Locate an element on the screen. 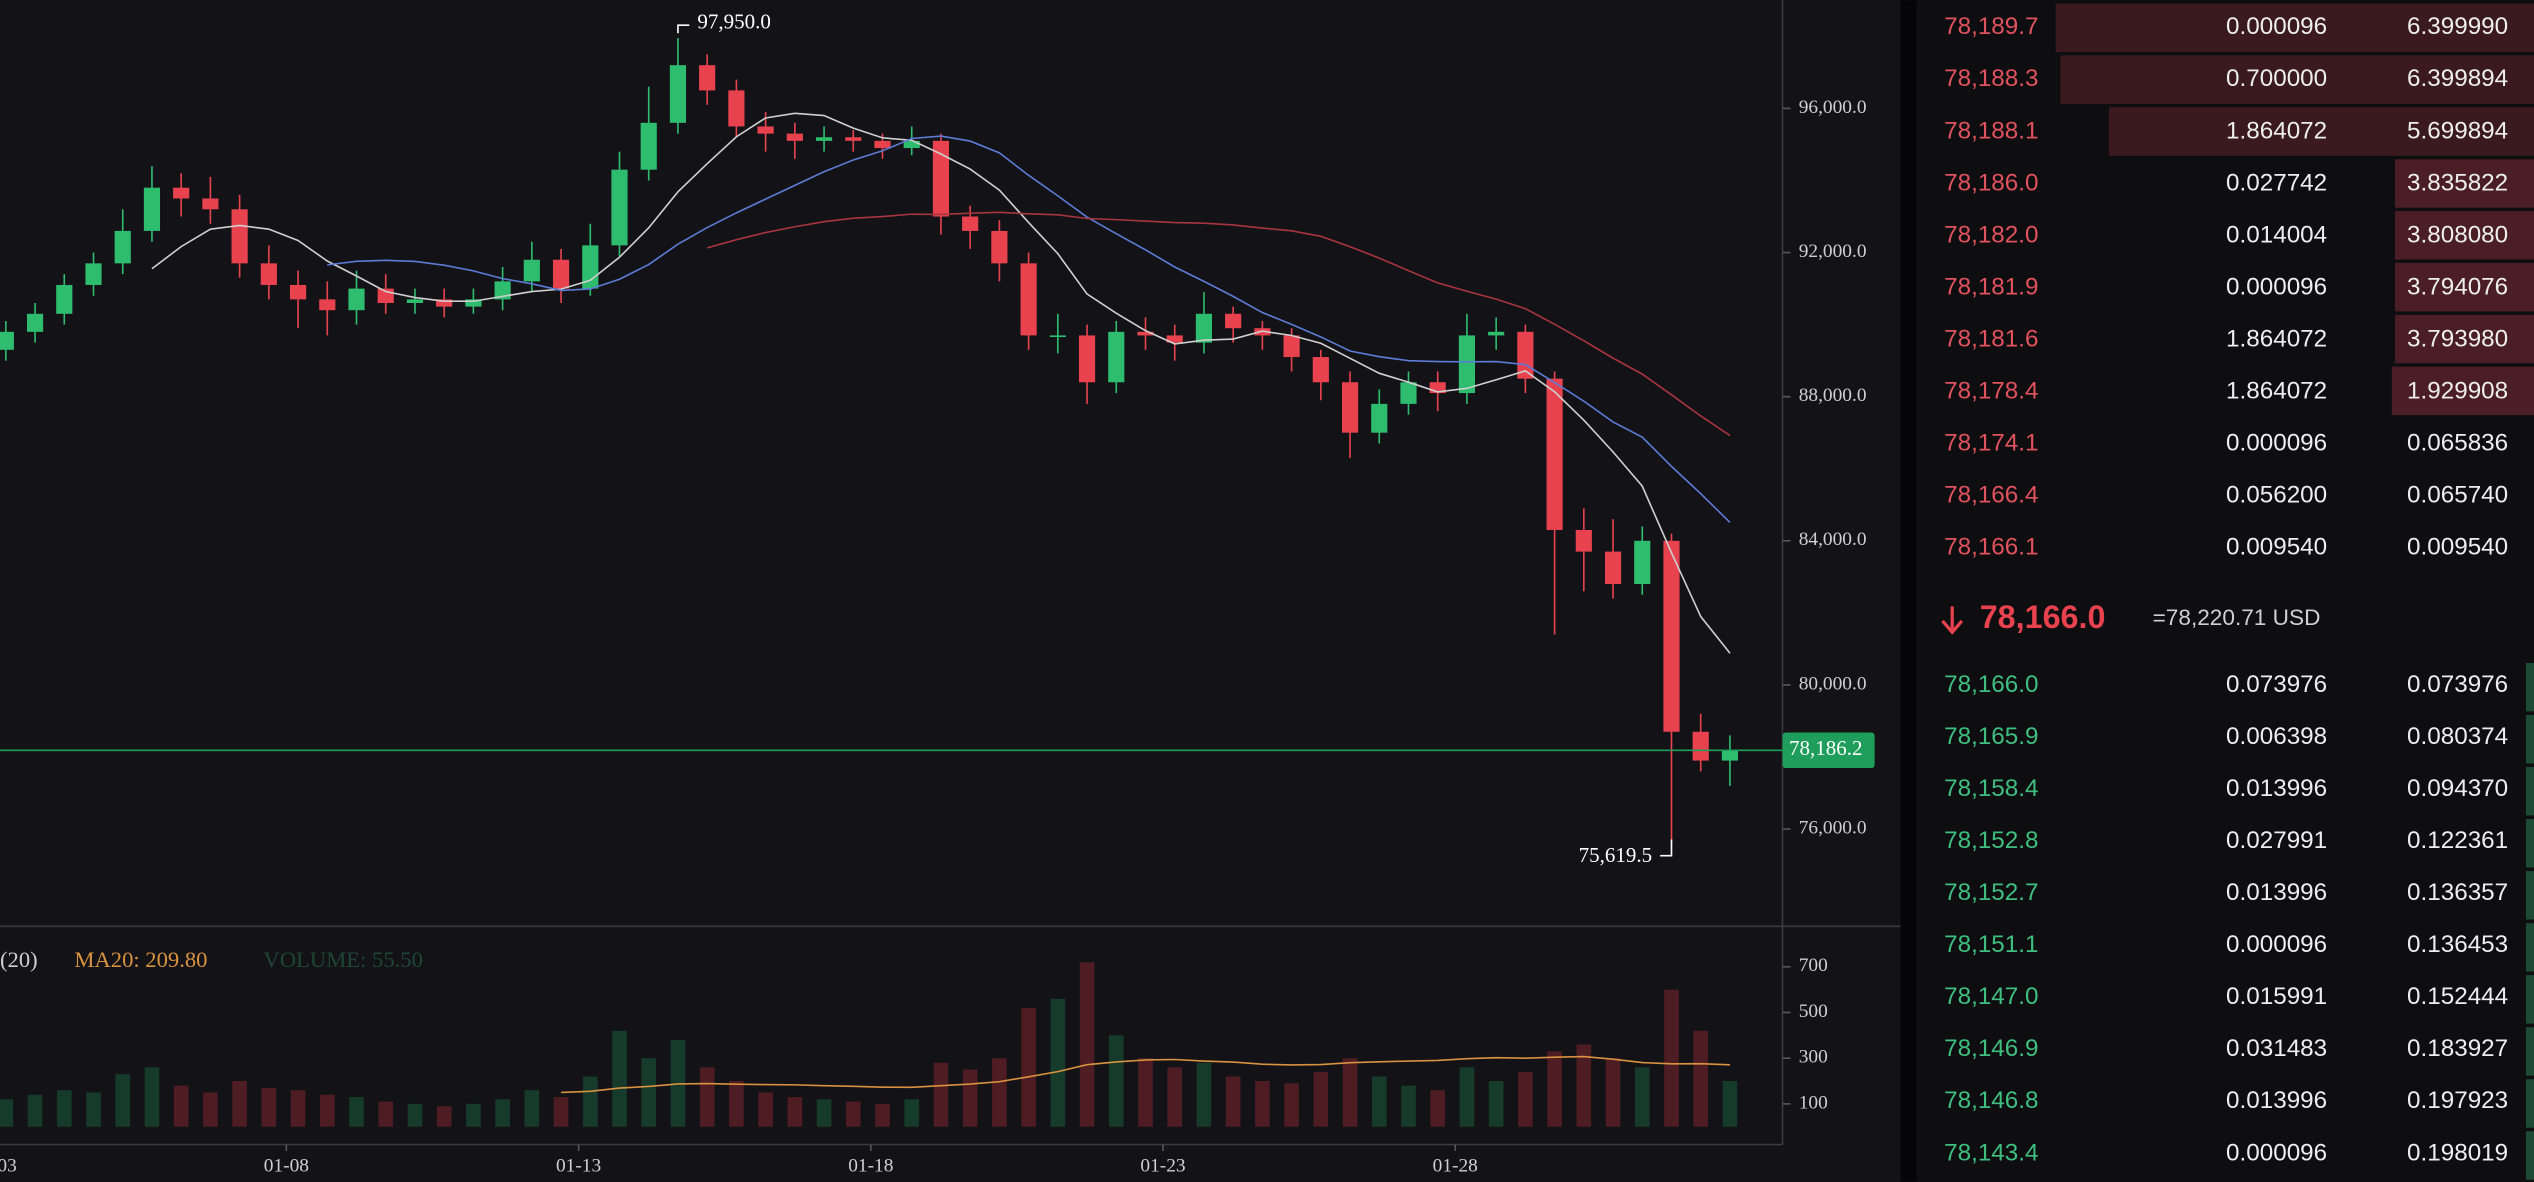  asks-price: 78,189.7 is located at coordinates (1991, 26).